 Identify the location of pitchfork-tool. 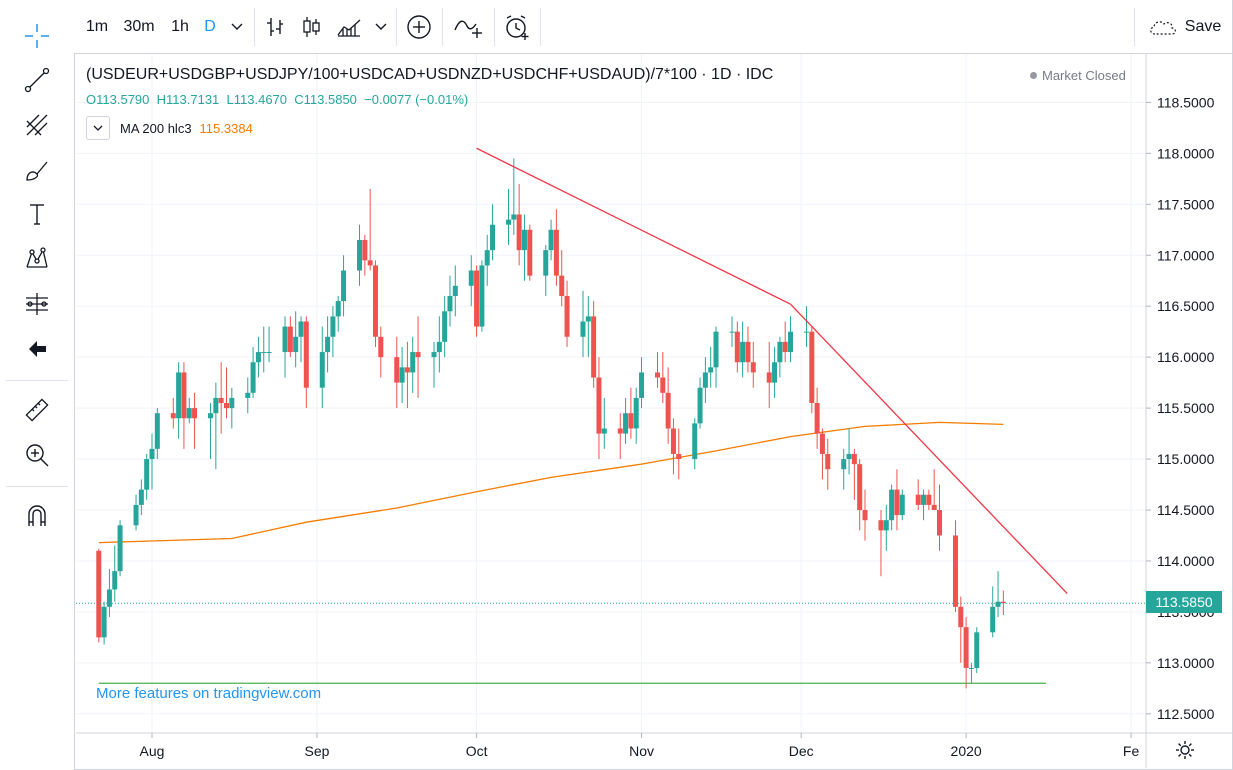
(37, 125).